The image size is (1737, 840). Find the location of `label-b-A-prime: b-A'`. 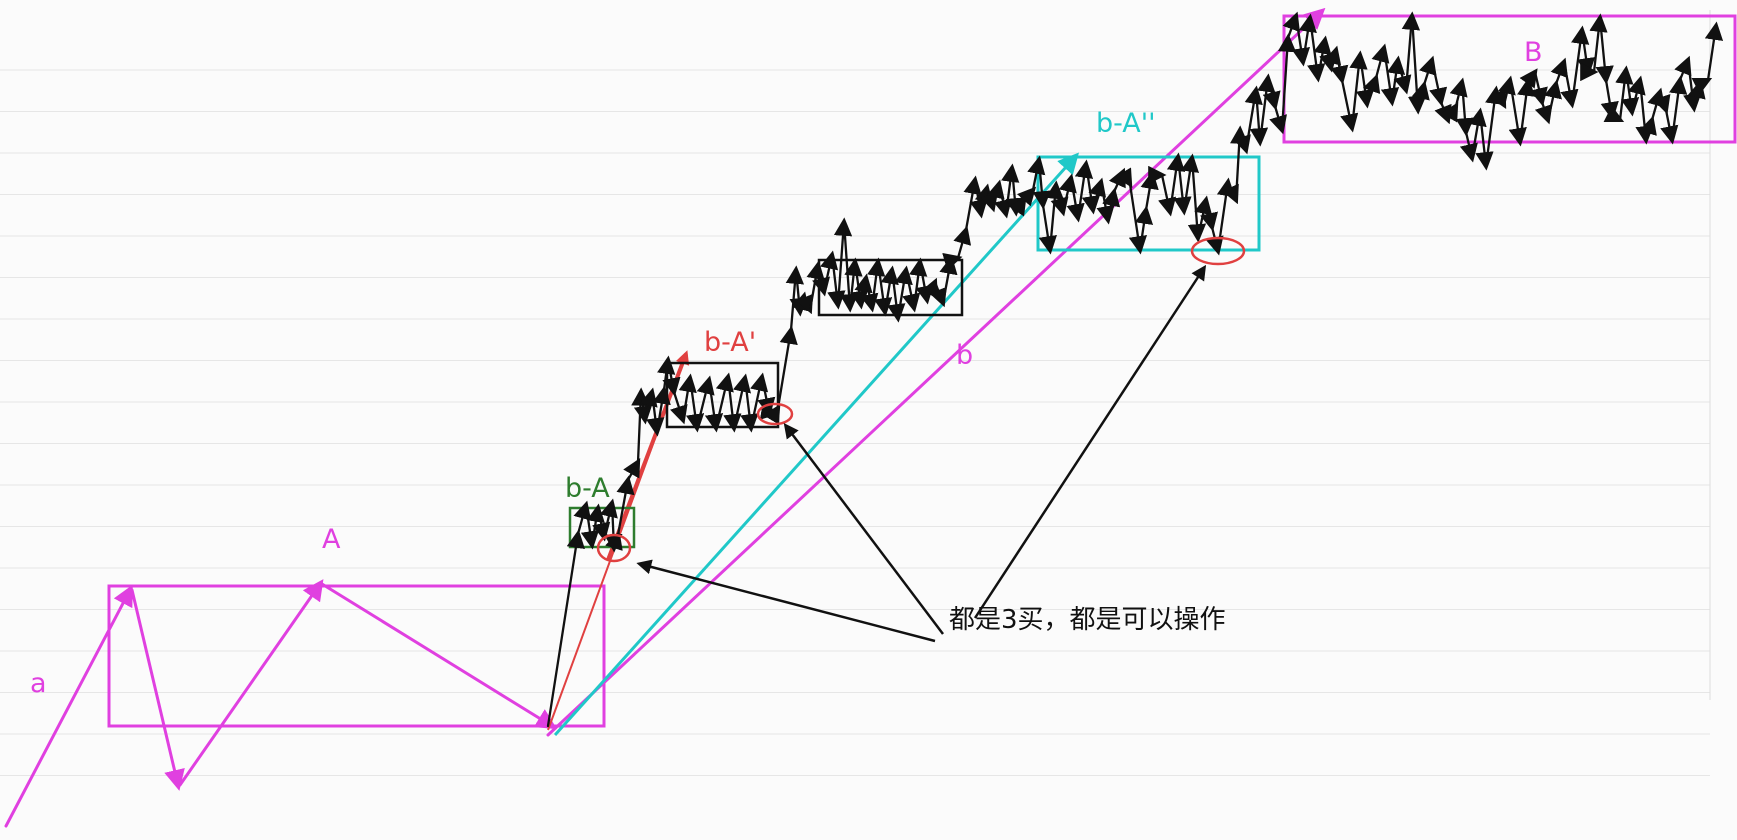

label-b-A-prime: b-A' is located at coordinates (730, 342).